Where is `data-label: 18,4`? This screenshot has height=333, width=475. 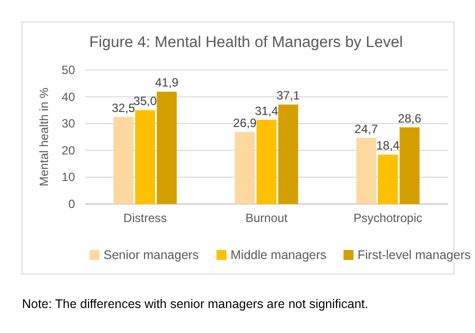 data-label: 18,4 is located at coordinates (388, 145).